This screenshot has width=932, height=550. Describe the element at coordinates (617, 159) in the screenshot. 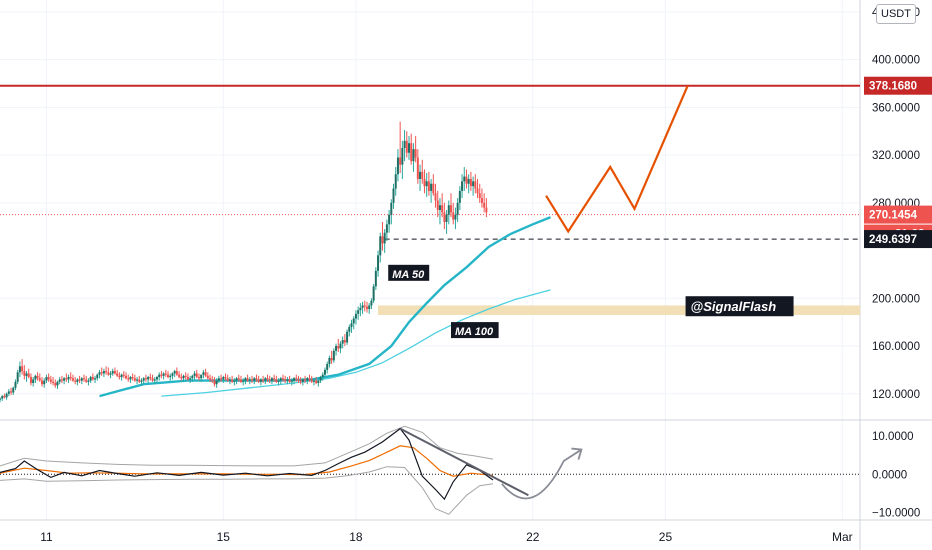

I see `projection-path` at that location.